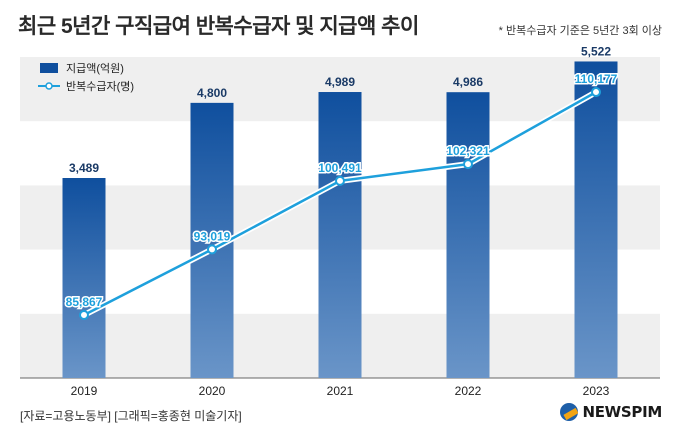 The width and height of the screenshot is (680, 442). I want to click on bar-2019, so click(84, 278).